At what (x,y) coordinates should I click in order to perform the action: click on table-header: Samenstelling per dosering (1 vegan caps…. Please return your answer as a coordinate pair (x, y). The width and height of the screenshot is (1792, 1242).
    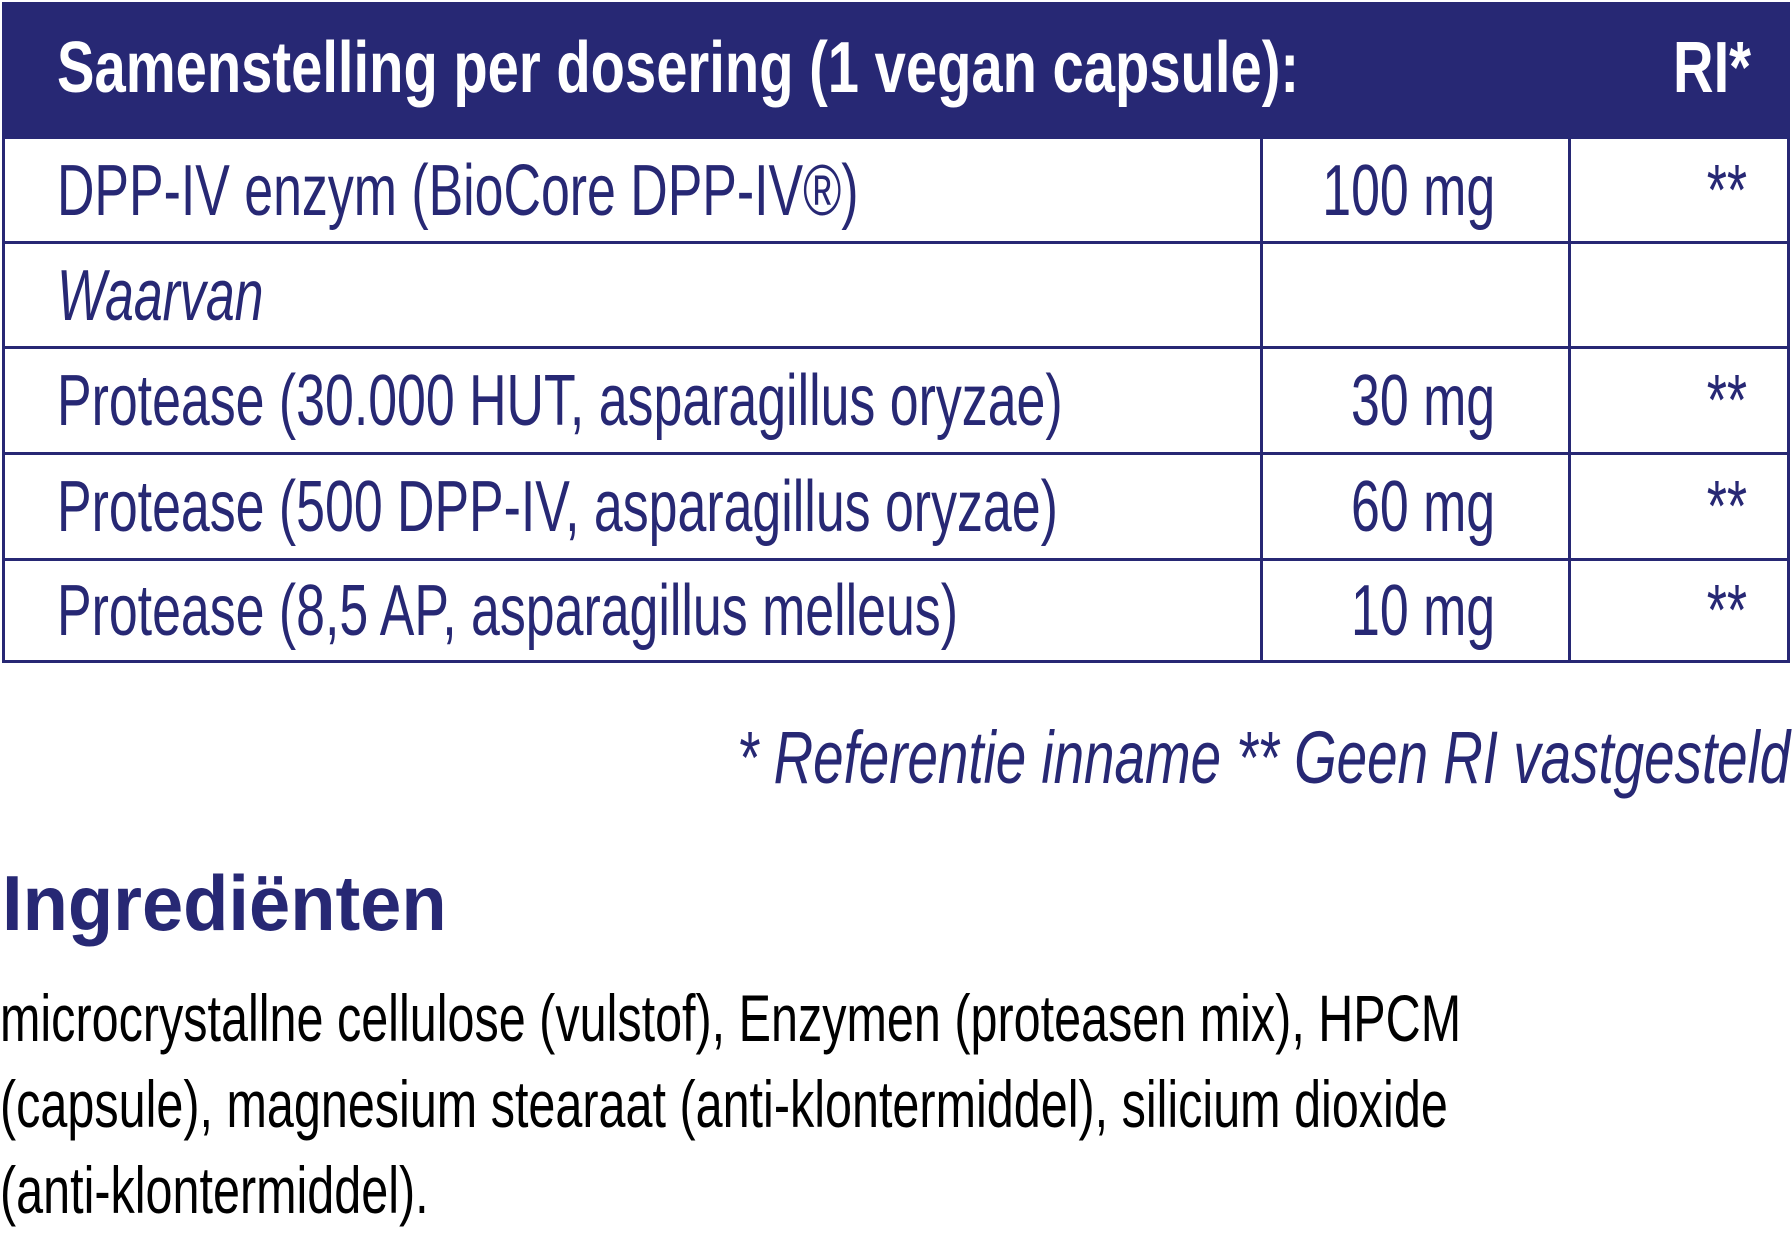
    Looking at the image, I should click on (896, 70).